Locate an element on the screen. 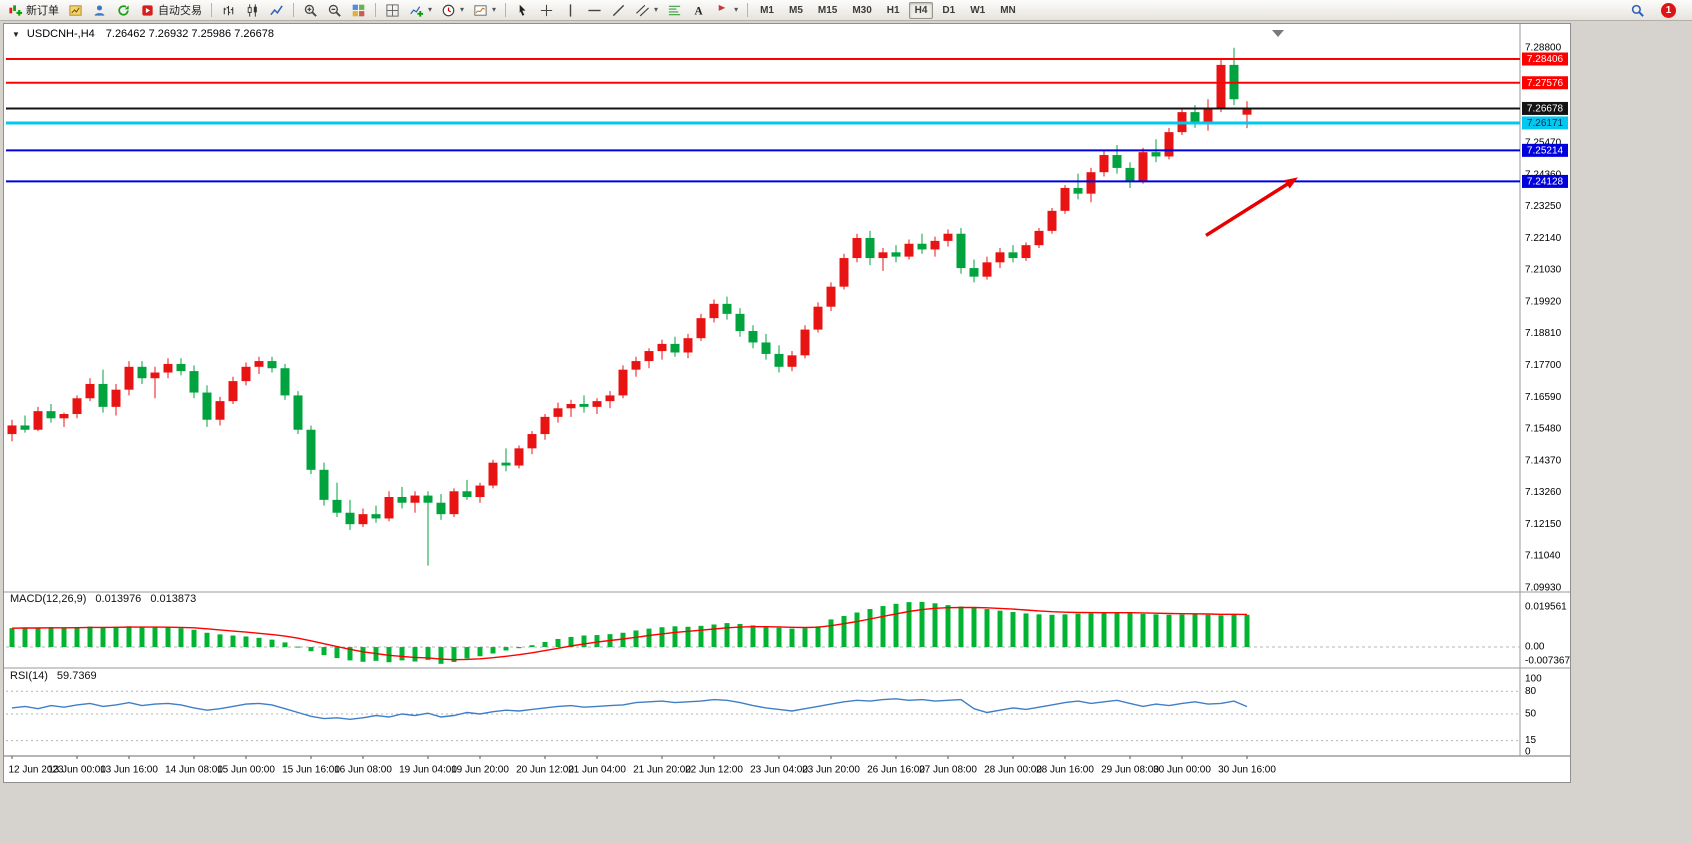 This screenshot has width=1692, height=844. trendline-button is located at coordinates (618, 10).